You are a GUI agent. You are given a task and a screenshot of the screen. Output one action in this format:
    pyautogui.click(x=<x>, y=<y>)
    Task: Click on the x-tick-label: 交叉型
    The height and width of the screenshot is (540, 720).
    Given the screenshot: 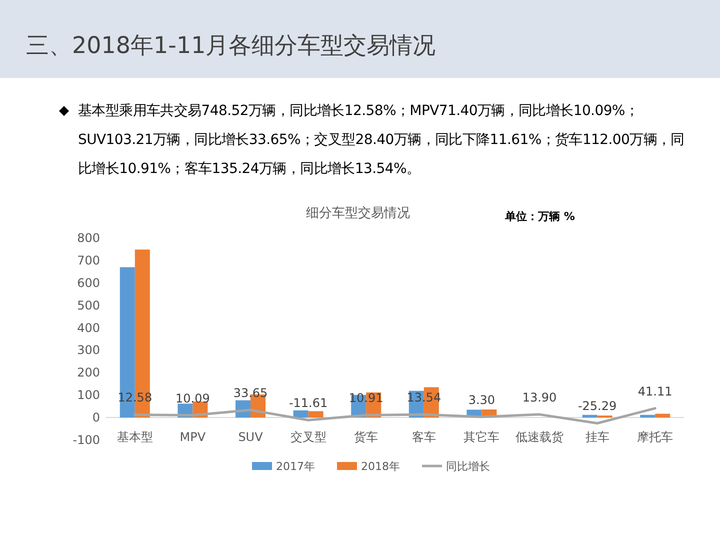 What is the action you would take?
    pyautogui.click(x=308, y=437)
    